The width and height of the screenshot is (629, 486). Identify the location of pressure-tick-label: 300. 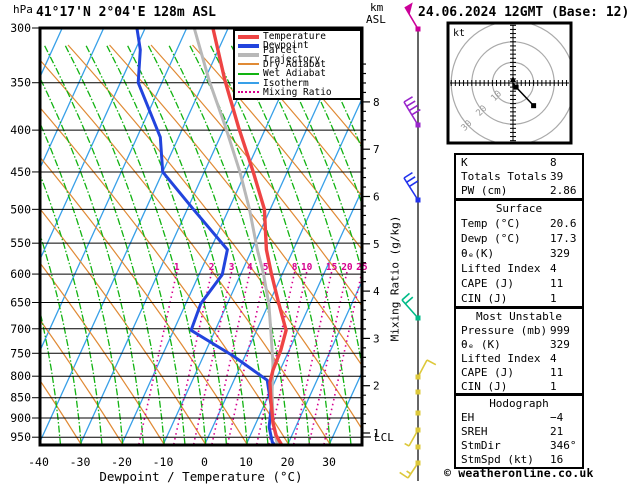
(20, 28).